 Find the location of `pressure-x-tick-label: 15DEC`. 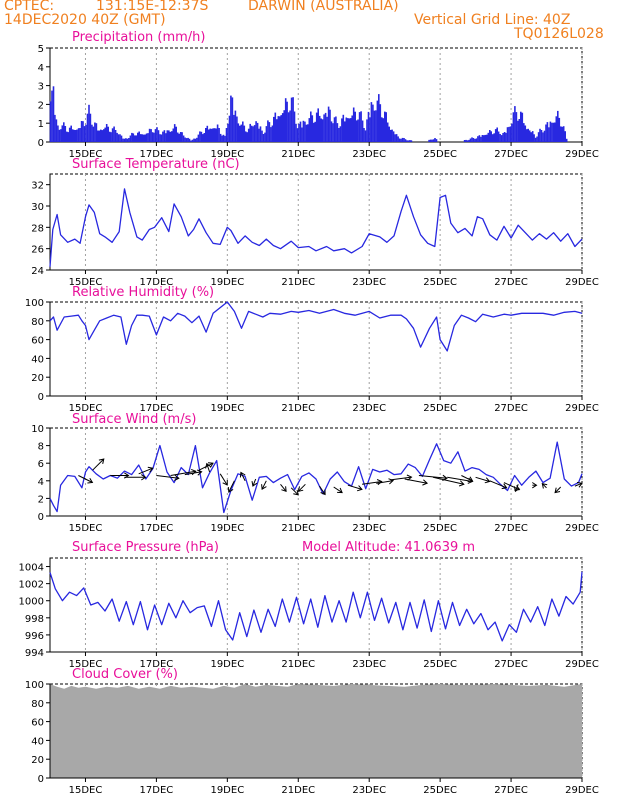

pressure-x-tick-label: 15DEC is located at coordinates (86, 664).